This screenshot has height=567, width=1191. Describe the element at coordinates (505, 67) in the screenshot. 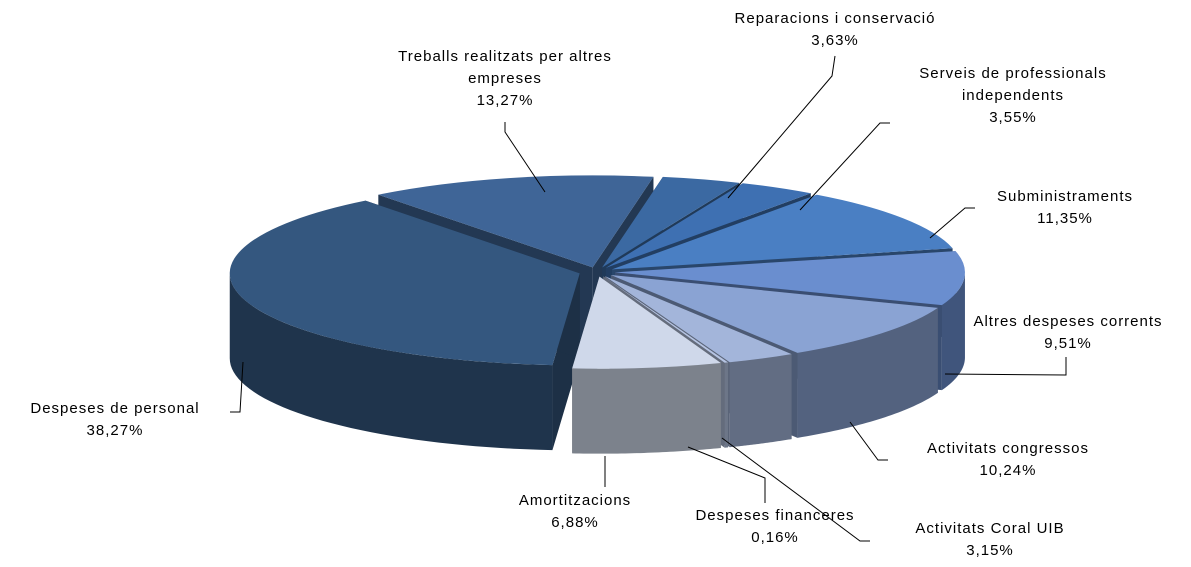

I see `category-label: Treballs realitzats per altres empreses` at that location.